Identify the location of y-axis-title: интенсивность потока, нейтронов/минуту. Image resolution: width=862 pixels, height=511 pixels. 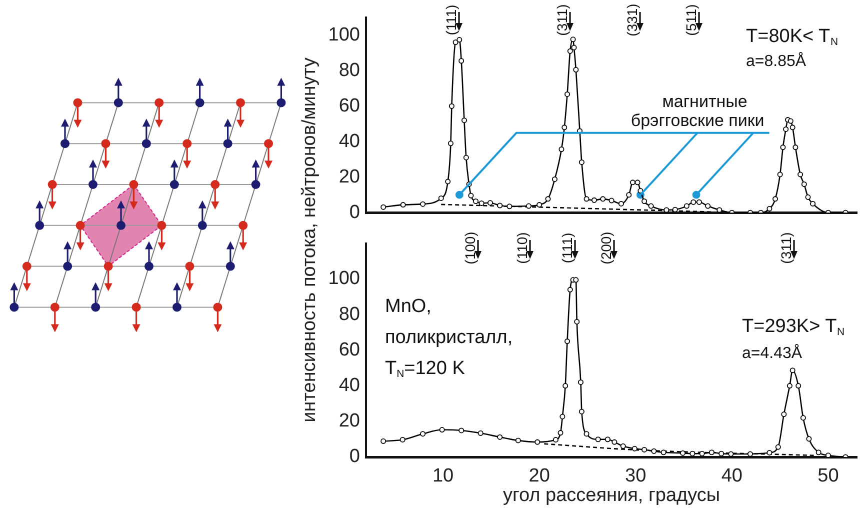
(310, 240).